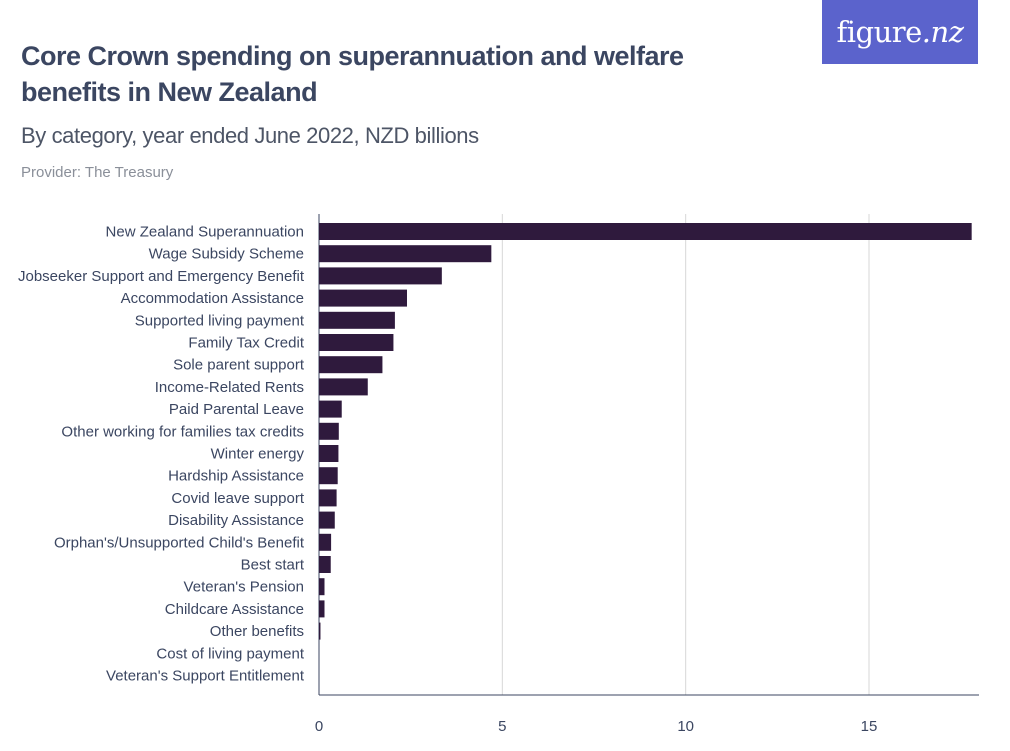  What do you see at coordinates (230, 653) in the screenshot?
I see `category-label-19: Cost of living payment` at bounding box center [230, 653].